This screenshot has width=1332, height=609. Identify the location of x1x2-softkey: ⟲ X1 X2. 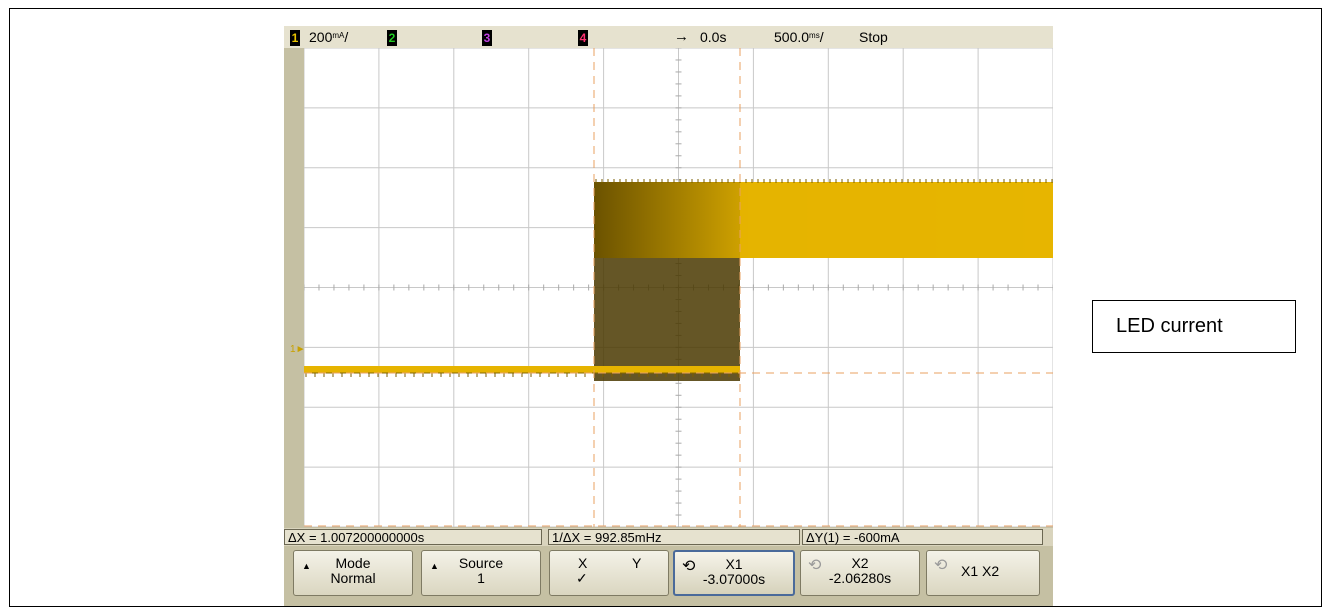
(983, 573).